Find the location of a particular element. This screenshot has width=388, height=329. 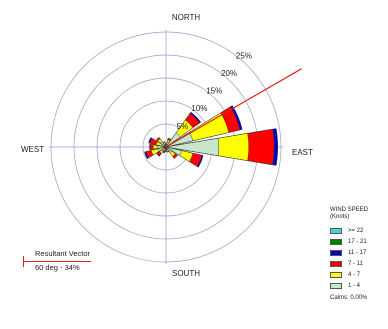

calms-label: Calms: 0.00% is located at coordinates (349, 298).